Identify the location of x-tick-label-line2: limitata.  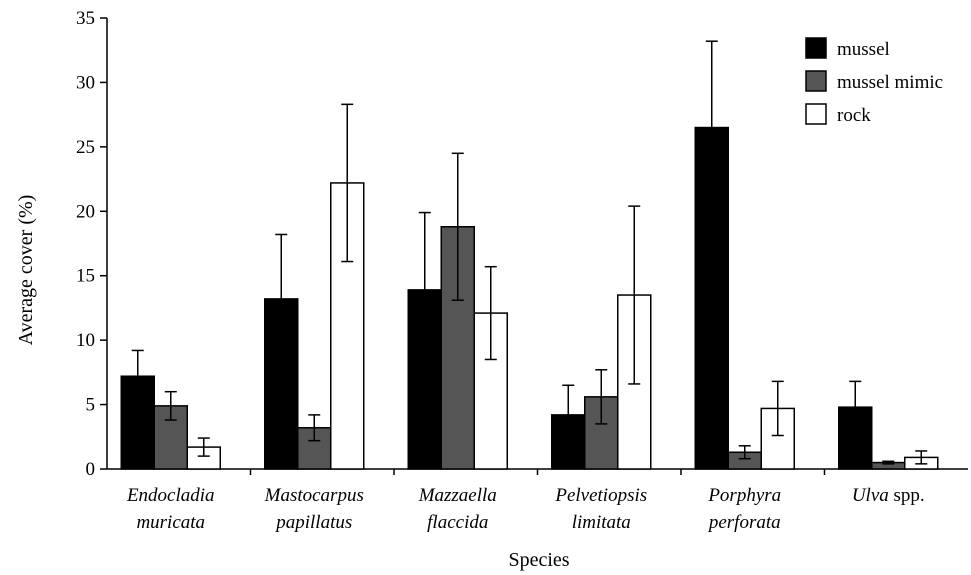
(601, 522).